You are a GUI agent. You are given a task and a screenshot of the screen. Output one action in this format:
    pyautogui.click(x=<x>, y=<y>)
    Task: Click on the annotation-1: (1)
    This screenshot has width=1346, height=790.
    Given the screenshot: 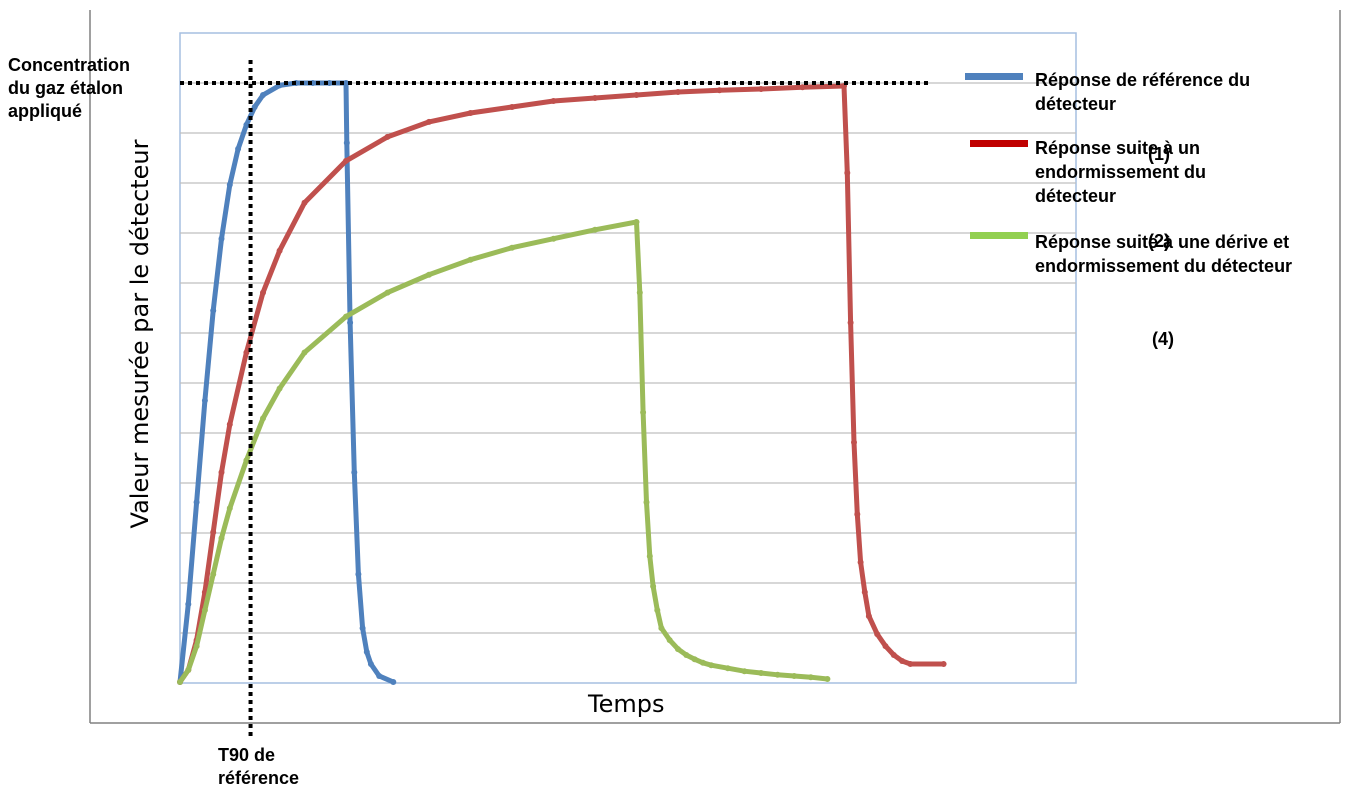 What is the action you would take?
    pyautogui.click(x=1159, y=154)
    